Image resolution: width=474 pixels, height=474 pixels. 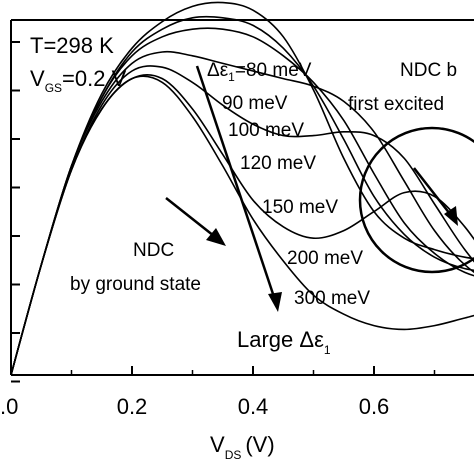 I want to click on ndc-ground-line2: by ground state, so click(x=135, y=284).